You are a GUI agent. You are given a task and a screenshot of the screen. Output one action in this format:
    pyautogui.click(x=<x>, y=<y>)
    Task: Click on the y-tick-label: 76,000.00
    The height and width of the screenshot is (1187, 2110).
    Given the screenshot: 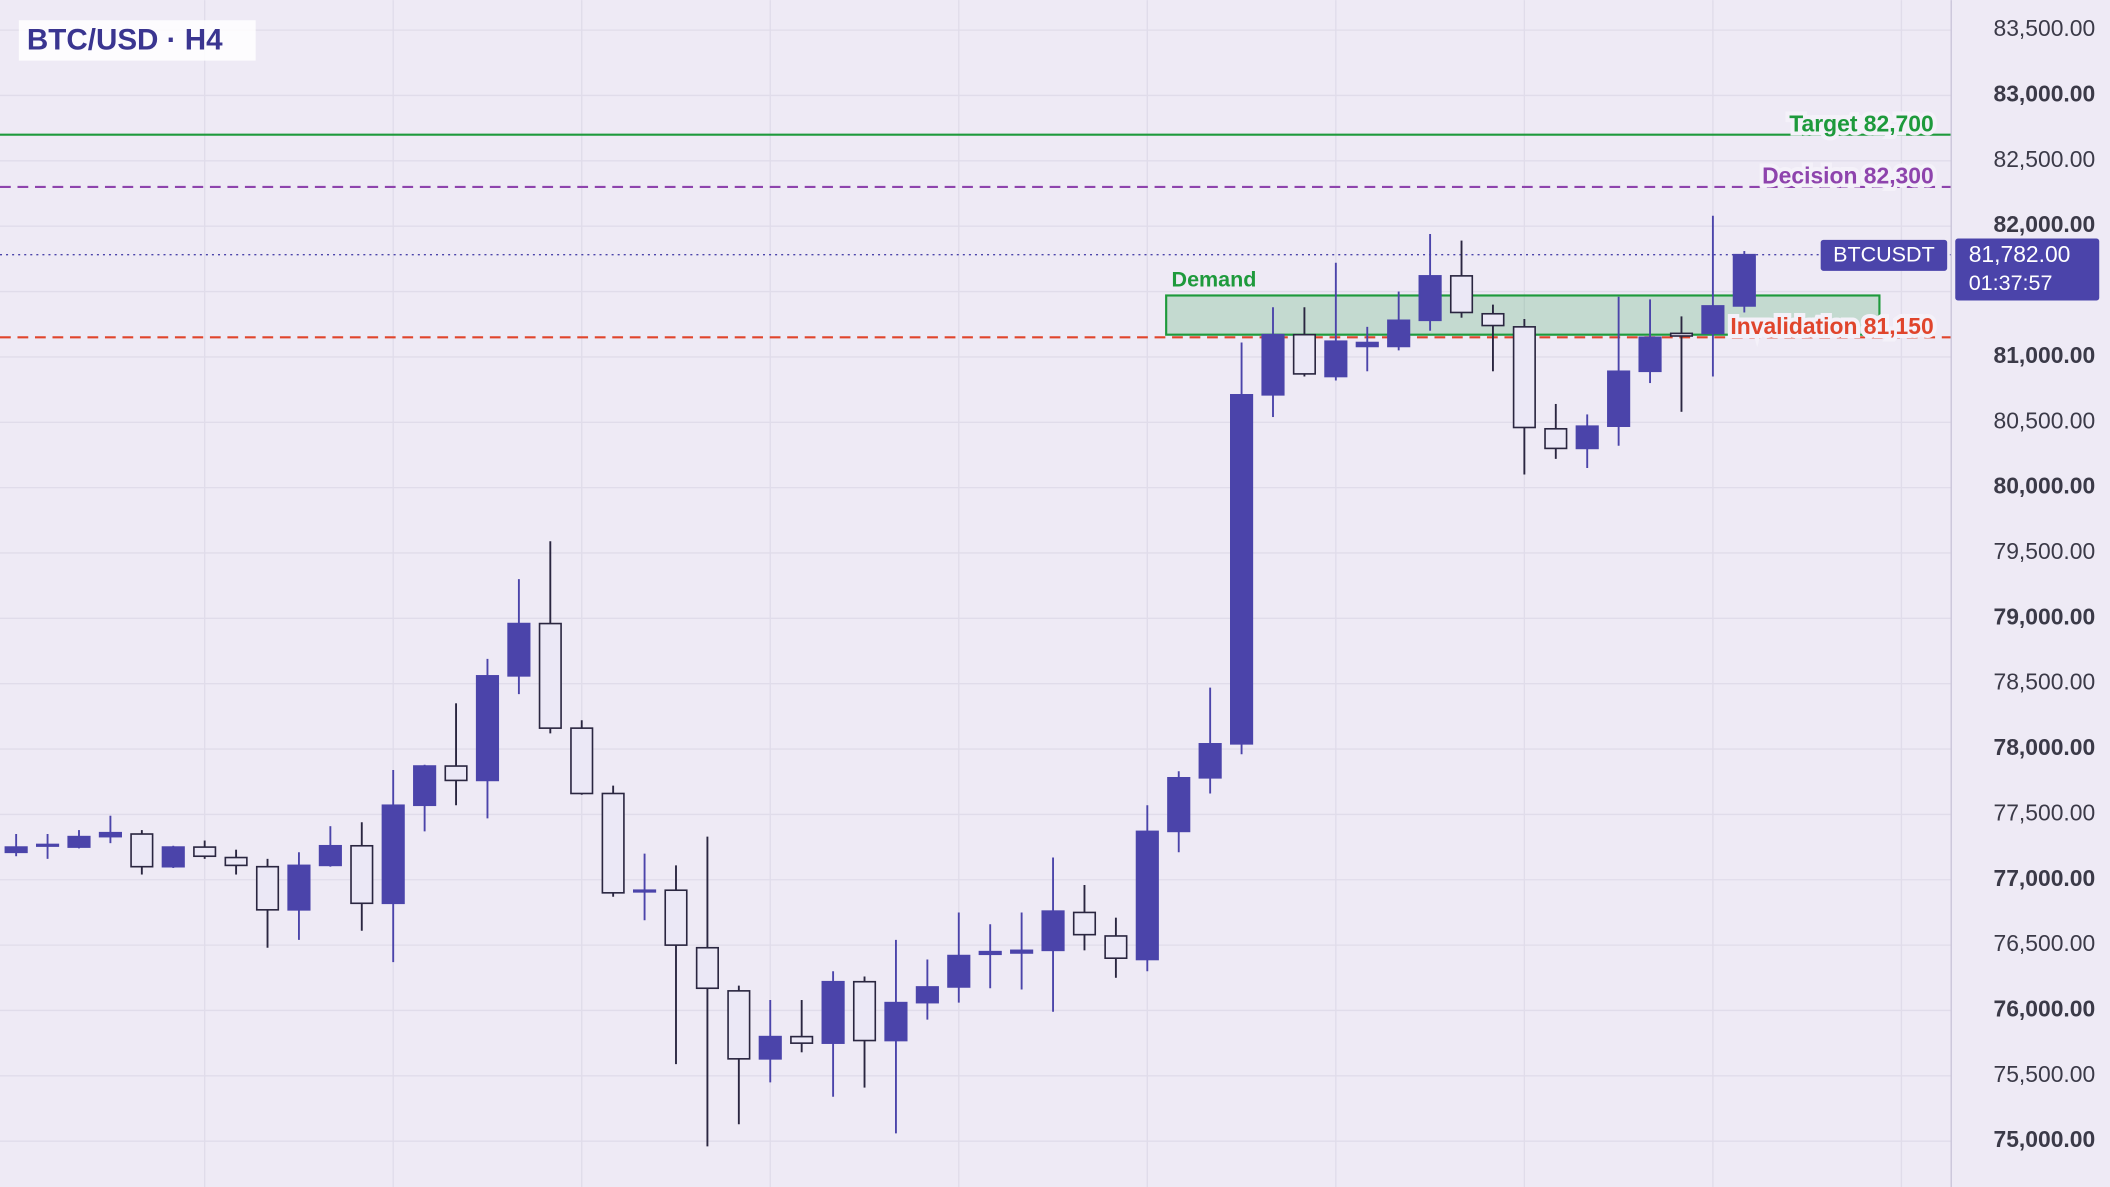 What is the action you would take?
    pyautogui.click(x=2044, y=1009)
    